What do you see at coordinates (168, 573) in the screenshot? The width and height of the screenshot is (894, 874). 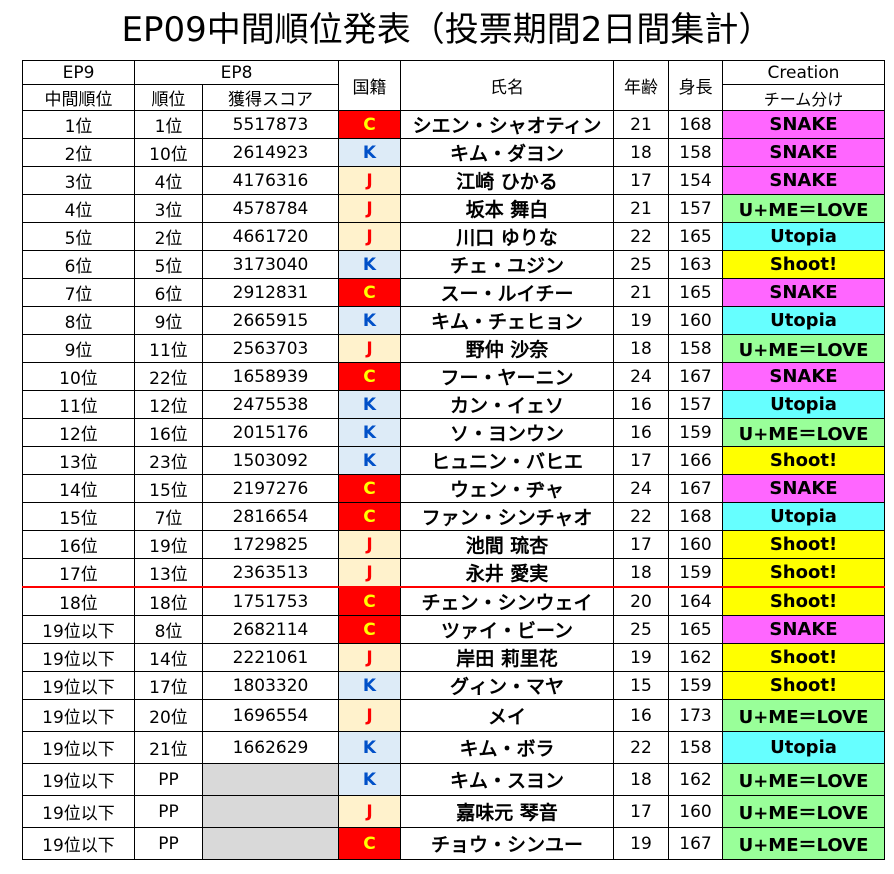 I see `ep8-rank-cell: 13位` at bounding box center [168, 573].